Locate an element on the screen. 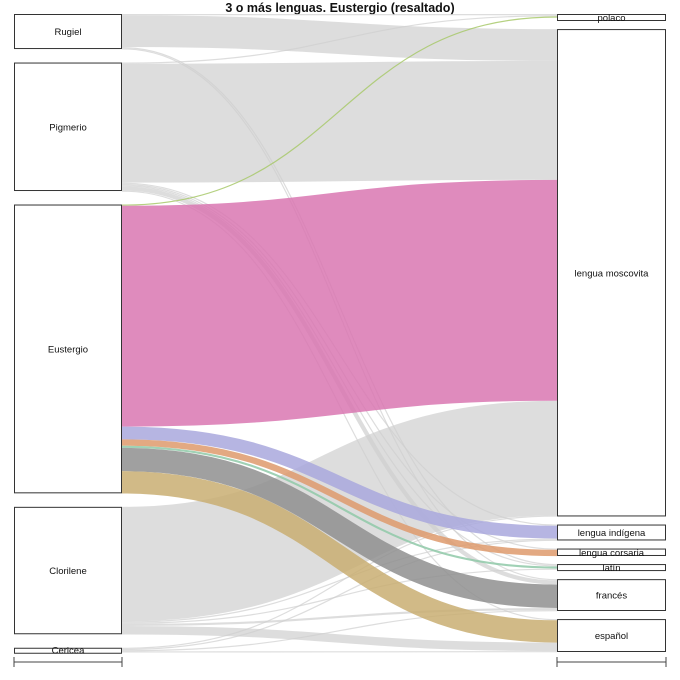  node-box-pigmerio is located at coordinates (68, 127).